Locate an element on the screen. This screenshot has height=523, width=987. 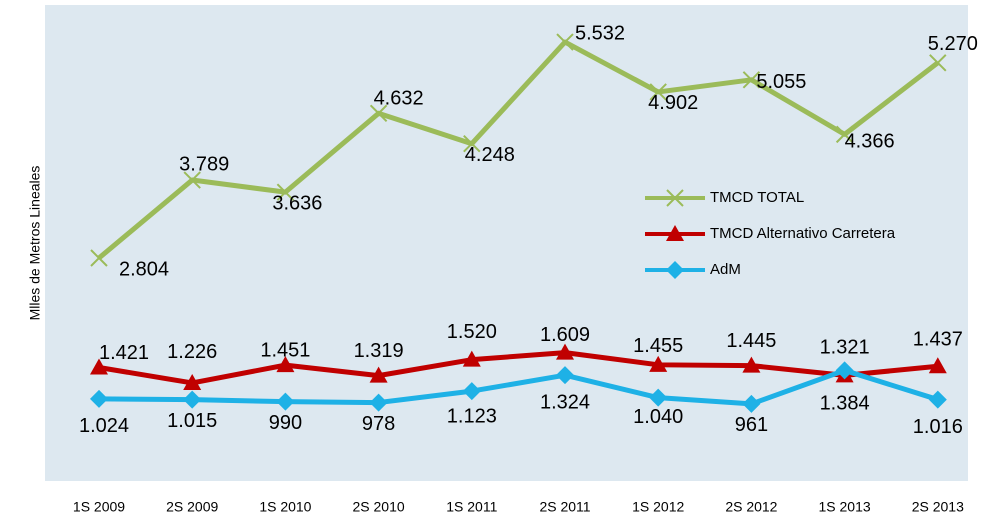
value-label: 5.055 is located at coordinates (781, 82).